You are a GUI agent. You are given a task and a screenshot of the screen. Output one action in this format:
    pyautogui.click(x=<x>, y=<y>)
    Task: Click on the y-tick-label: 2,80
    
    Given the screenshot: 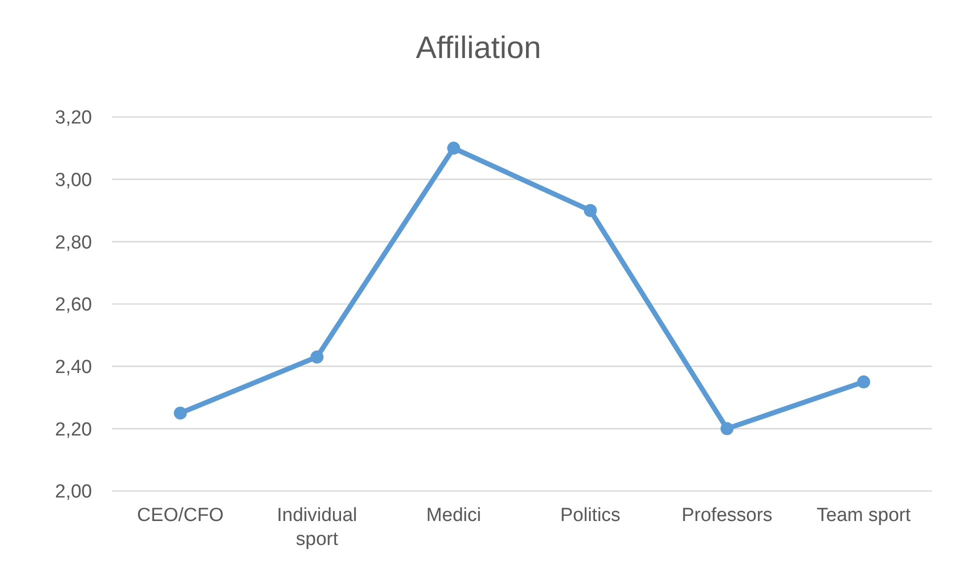 What is the action you would take?
    pyautogui.click(x=73, y=243)
    